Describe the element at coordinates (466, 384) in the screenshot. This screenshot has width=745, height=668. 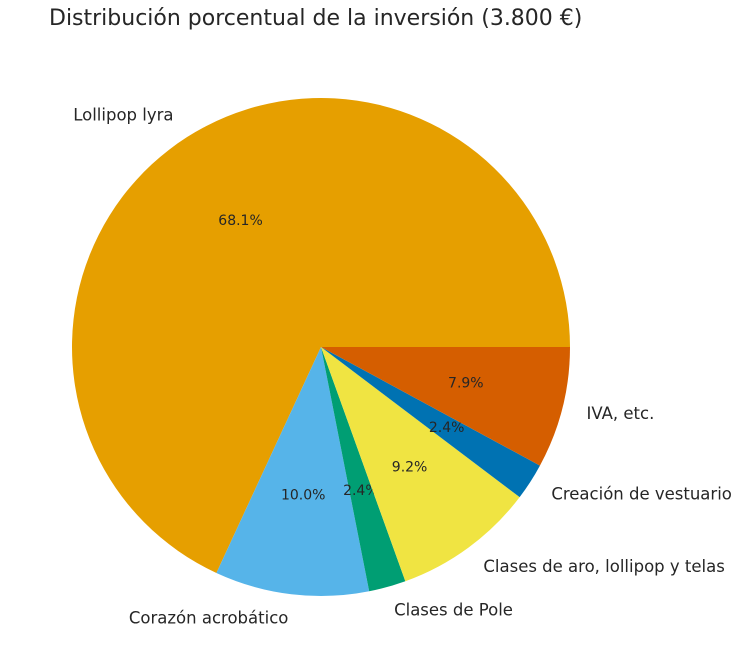
I see `slice-percent-label: 7.9%` at that location.